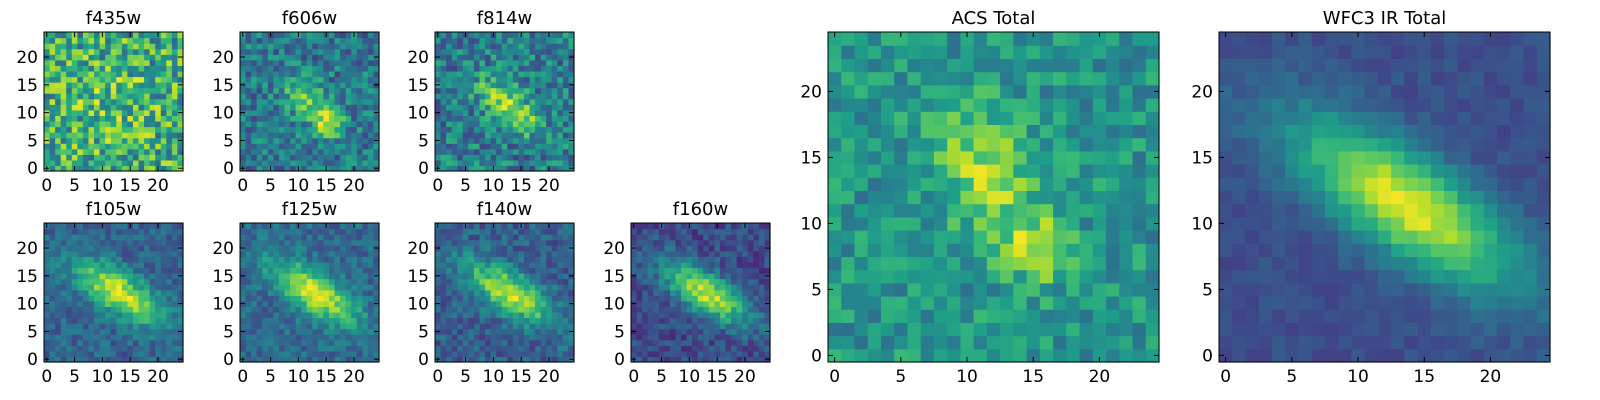  I want to click on f160w-ytick-label: 20, so click(614, 249).